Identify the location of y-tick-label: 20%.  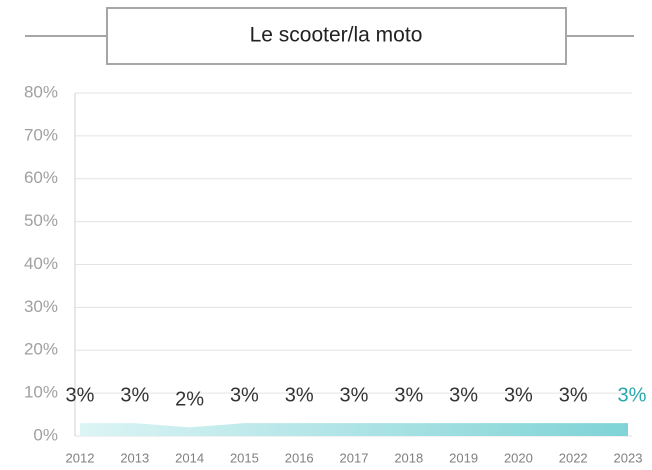
(41, 349).